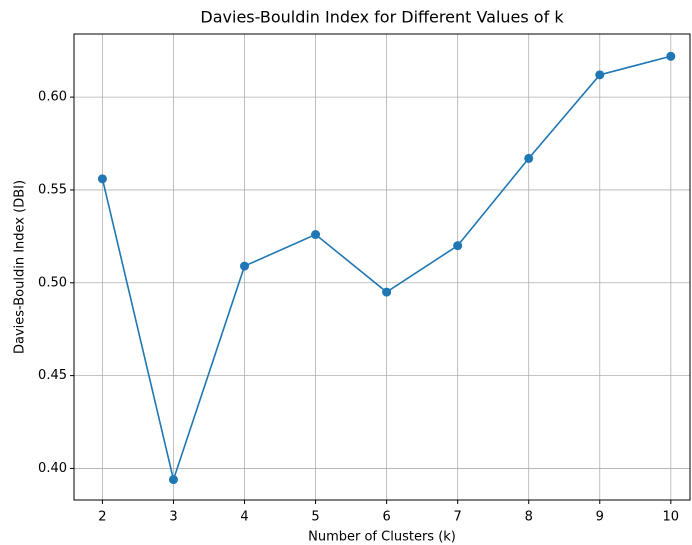 Image resolution: width=692 pixels, height=545 pixels. What do you see at coordinates (315, 517) in the screenshot?
I see `x-tick-label: 5` at bounding box center [315, 517].